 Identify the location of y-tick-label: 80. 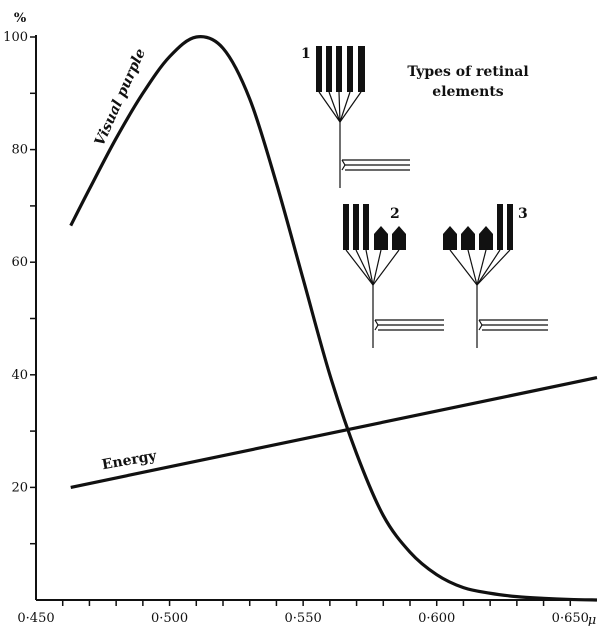
(19, 150).